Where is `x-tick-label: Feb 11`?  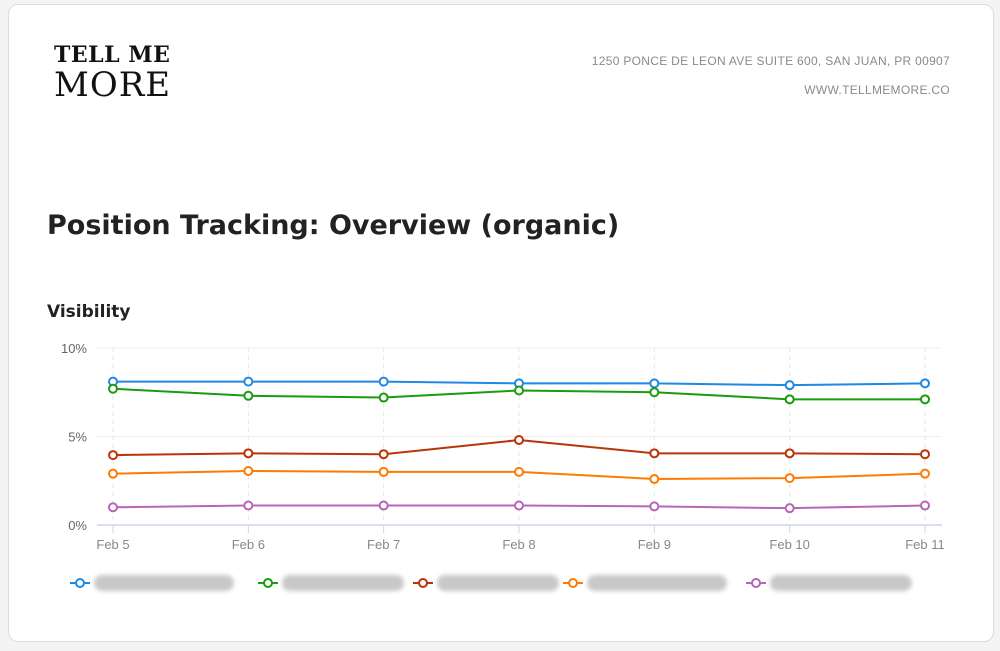
x-tick-label: Feb 11 is located at coordinates (925, 544).